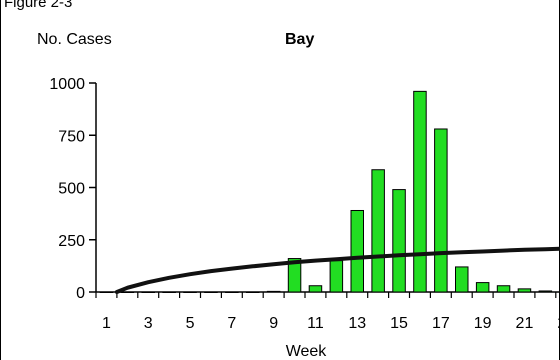 The image size is (560, 360). What do you see at coordinates (231, 323) in the screenshot?
I see `x-tick-label: 7` at bounding box center [231, 323].